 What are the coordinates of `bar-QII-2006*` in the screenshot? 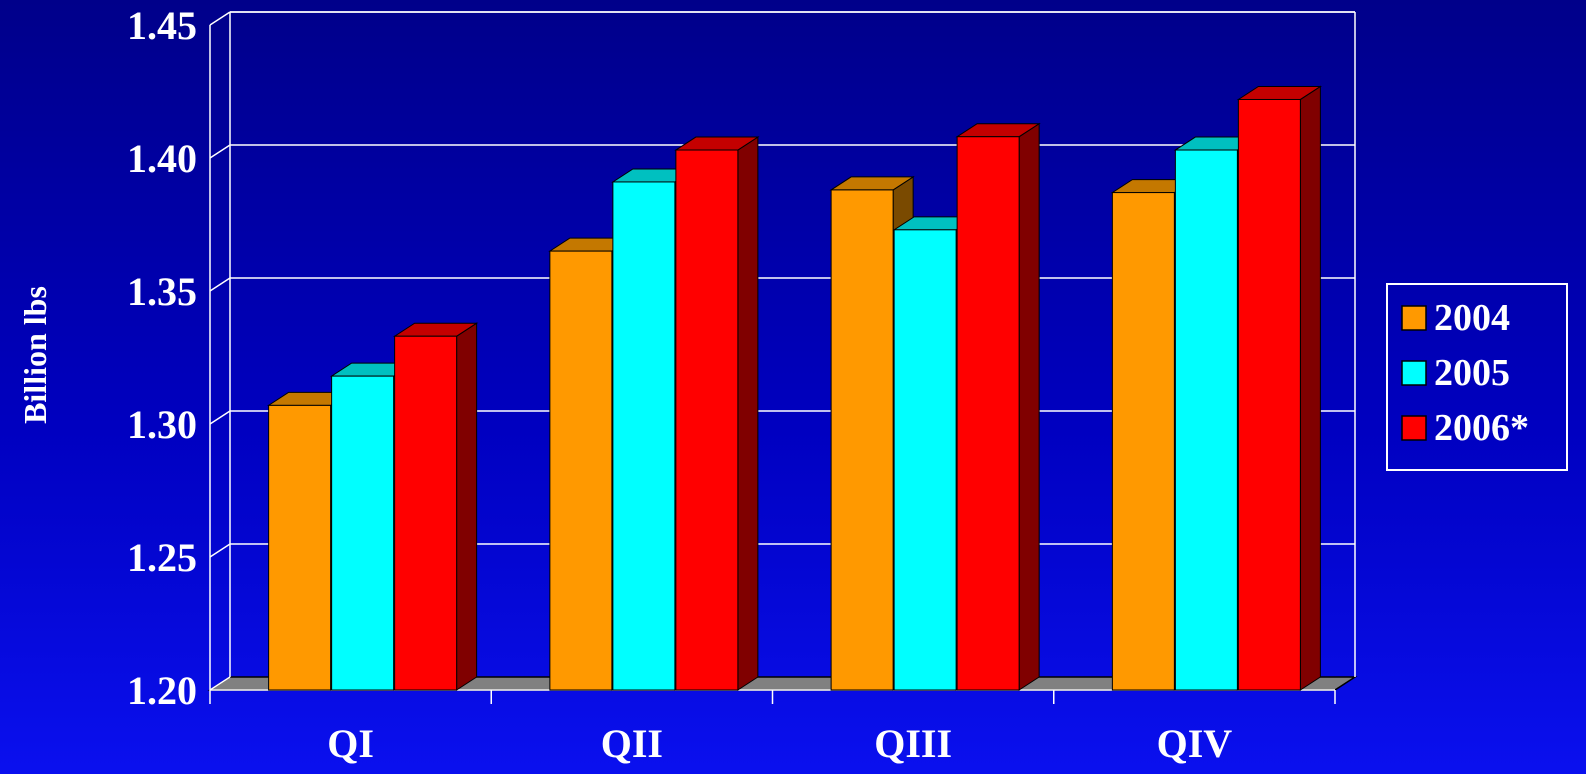 It's located at (717, 413).